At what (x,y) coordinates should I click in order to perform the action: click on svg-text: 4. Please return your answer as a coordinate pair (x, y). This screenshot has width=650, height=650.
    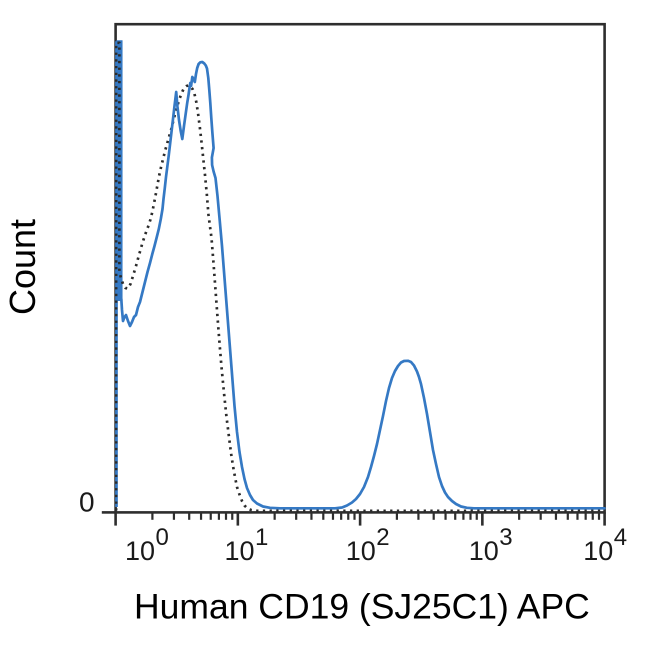
    Looking at the image, I should click on (620, 537).